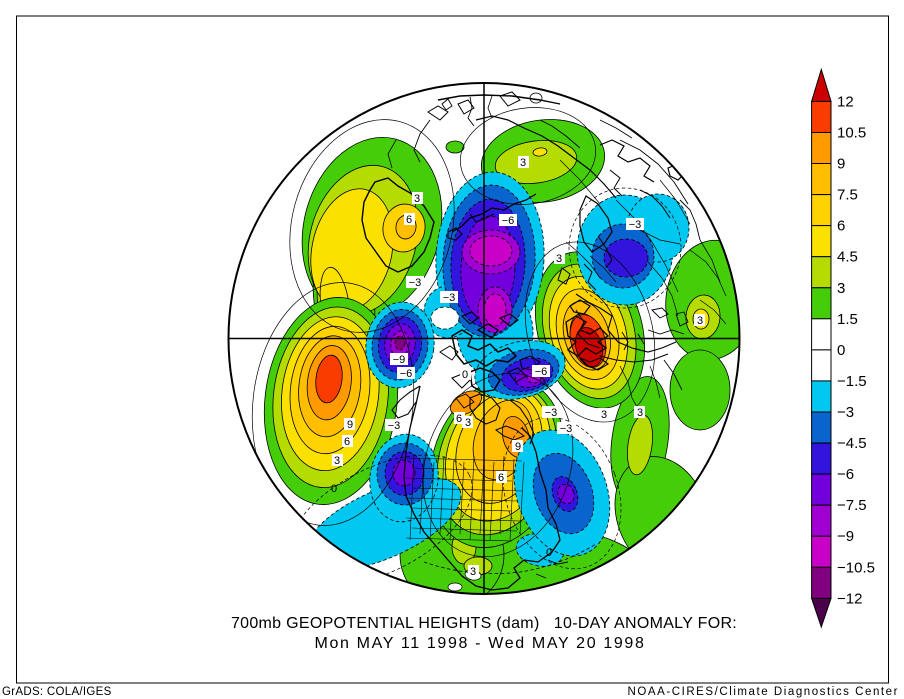 The width and height of the screenshot is (904, 699). Describe the element at coordinates (856, 567) in the screenshot. I see `svg-text: −10.5` at that location.